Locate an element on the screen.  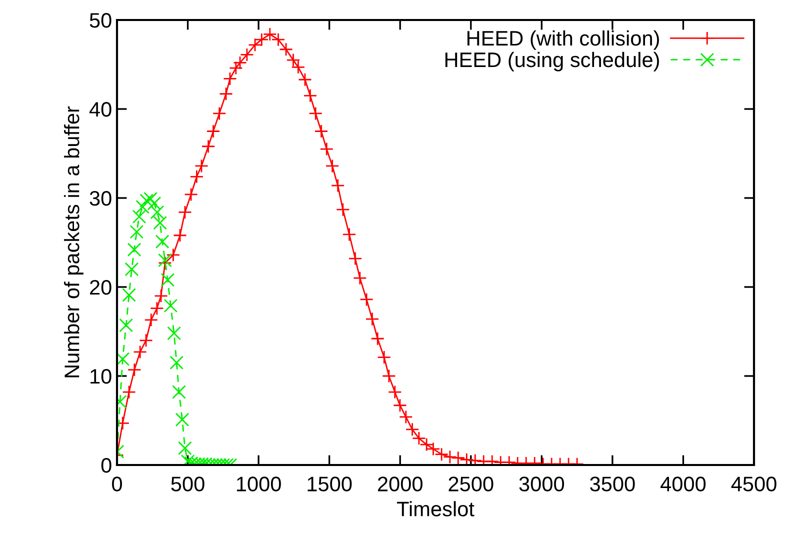
x-tick-label: 500 is located at coordinates (187, 484).